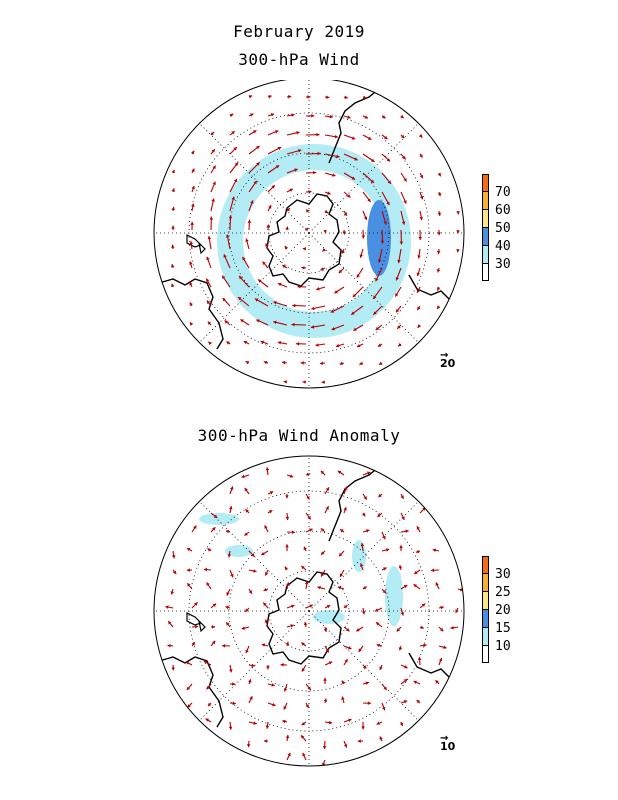 The width and height of the screenshot is (618, 800). Describe the element at coordinates (379, 238) in the screenshot. I see `jet-core-shading` at that location.